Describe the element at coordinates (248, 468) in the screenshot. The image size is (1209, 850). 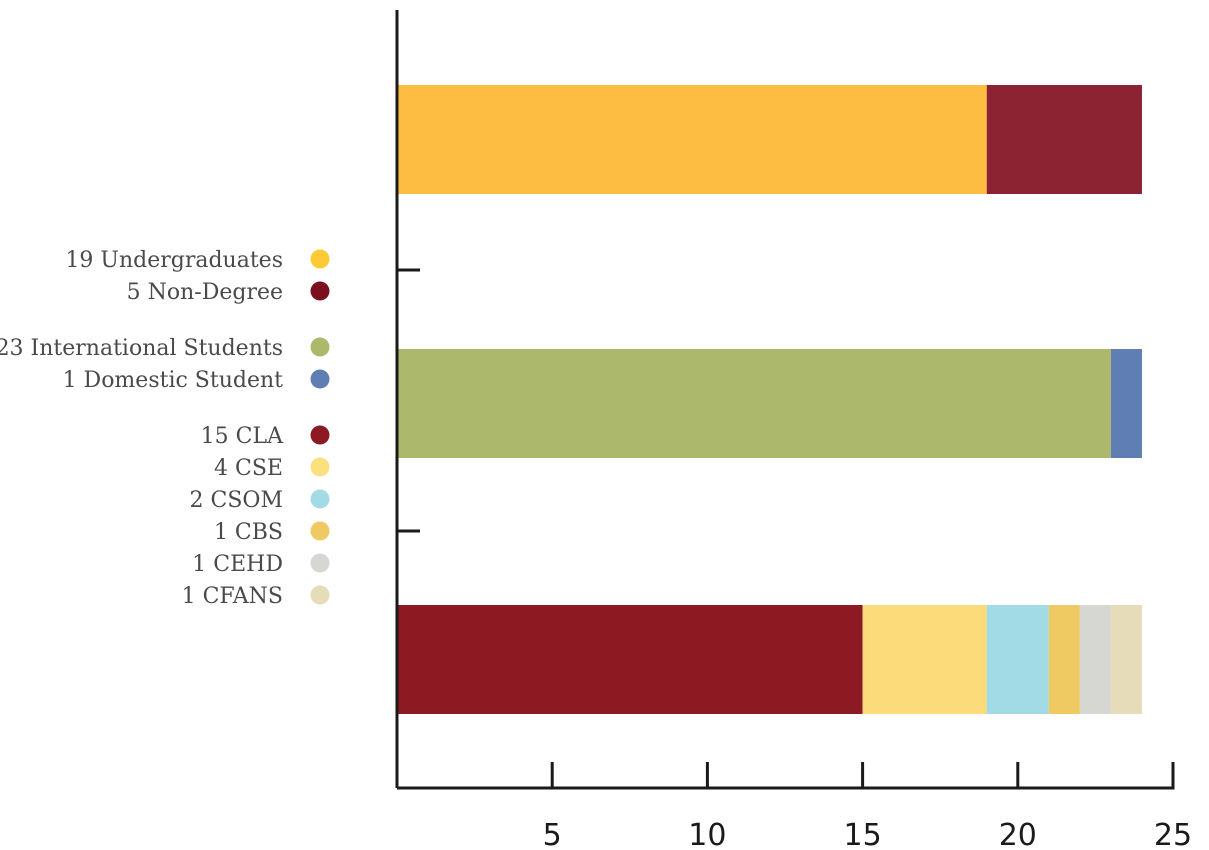
I see `legend-label: 4 CSE` at that location.